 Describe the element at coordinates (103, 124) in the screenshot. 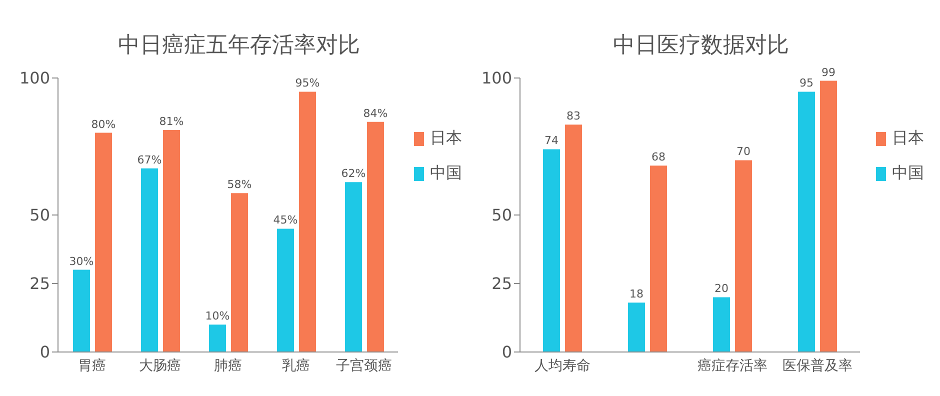

I see `data-label: 80%` at that location.